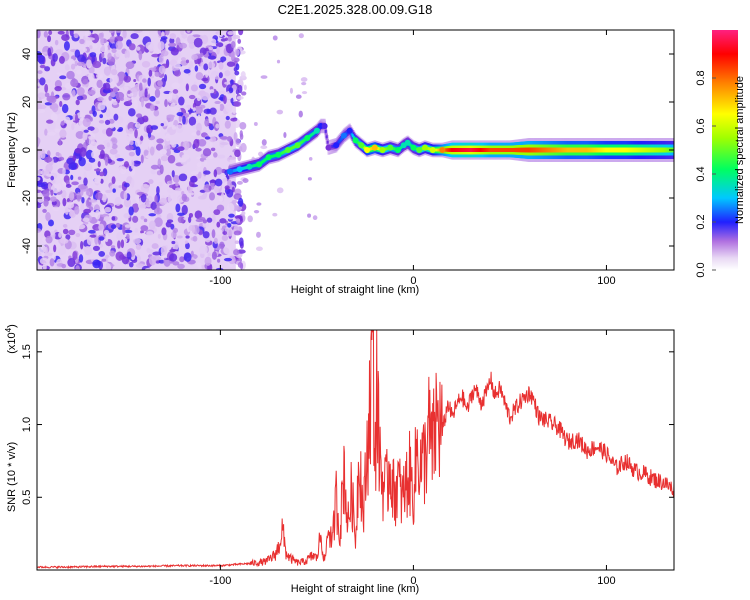 The height and width of the screenshot is (600, 750). Describe the element at coordinates (353, 137) in the screenshot. I see `ridge-band` at that location.